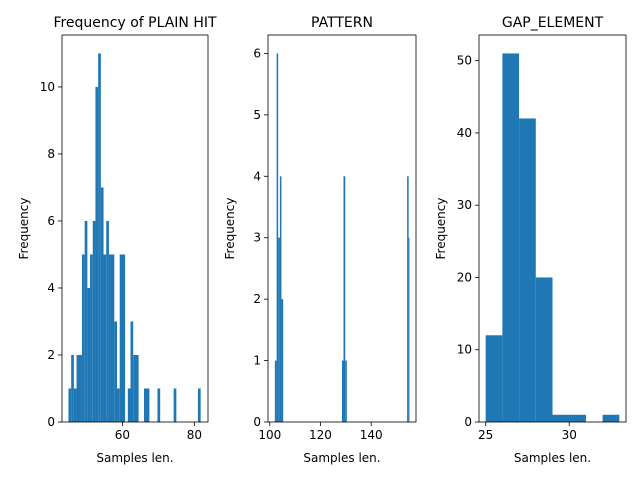  Describe the element at coordinates (464, 61) in the screenshot. I see `y-tick-label: 50` at that location.